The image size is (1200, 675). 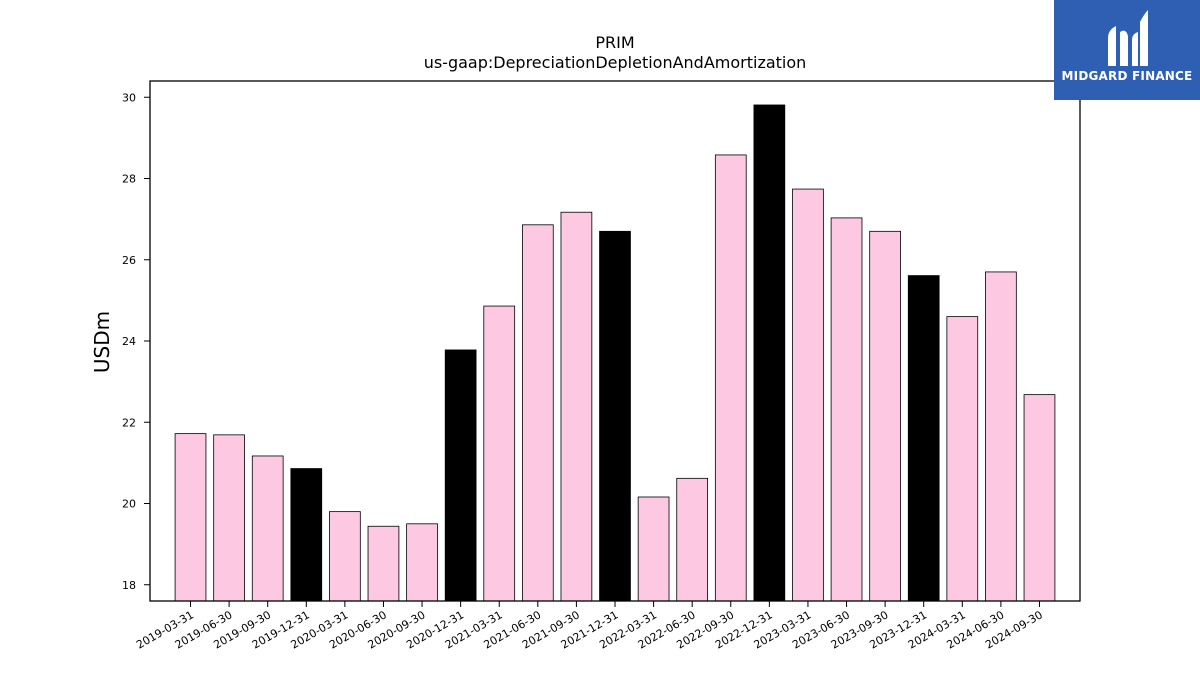 What do you see at coordinates (129, 179) in the screenshot?
I see `y-tick-label: 28` at bounding box center [129, 179].